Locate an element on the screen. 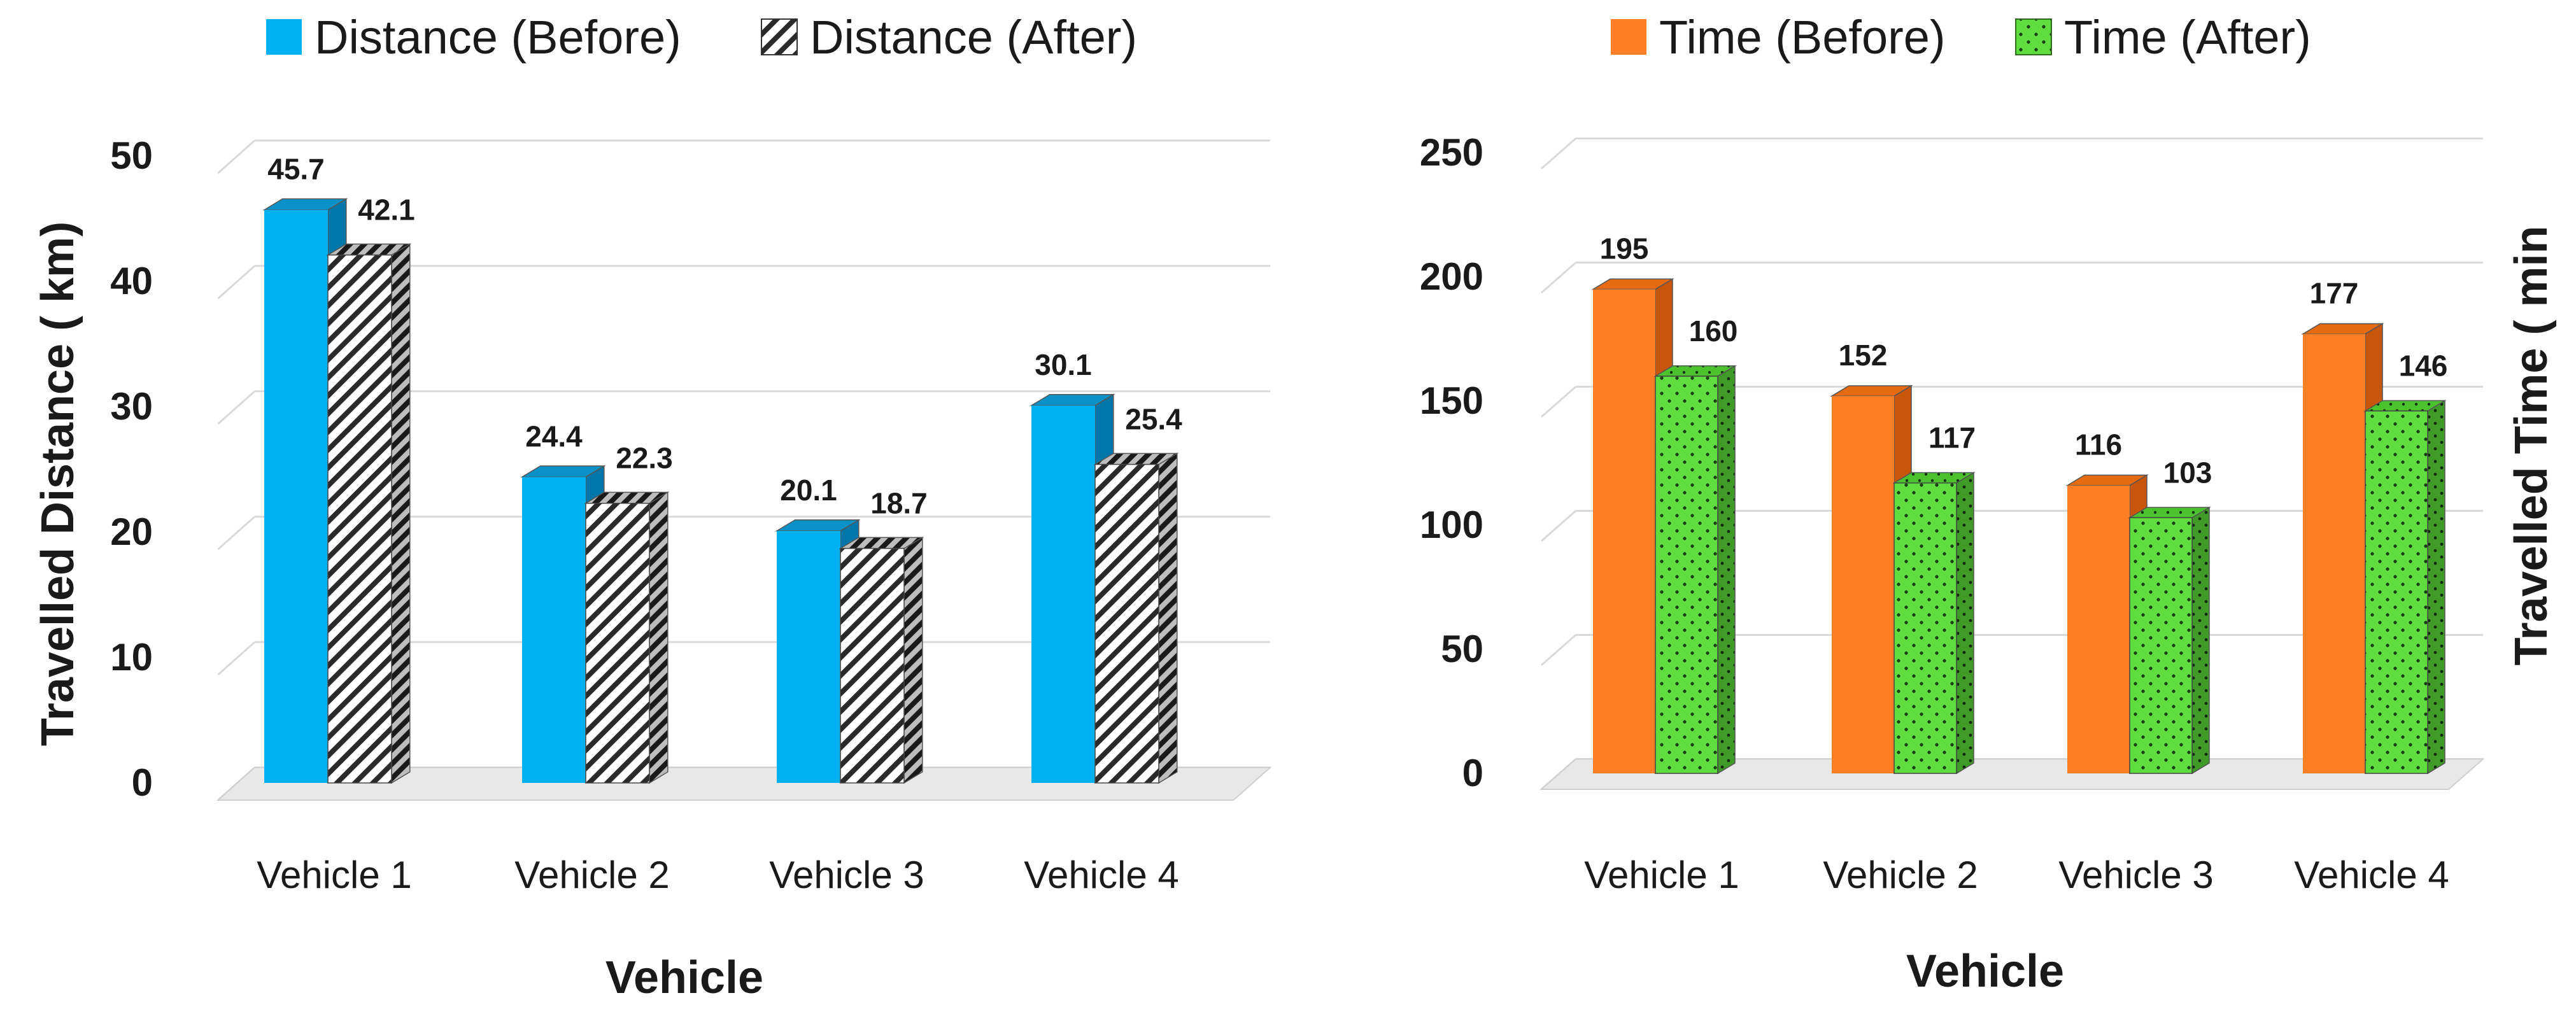 Image resolution: width=2576 pixels, height=1014 pixels. distance-y-tick-50: 50 is located at coordinates (131, 155).